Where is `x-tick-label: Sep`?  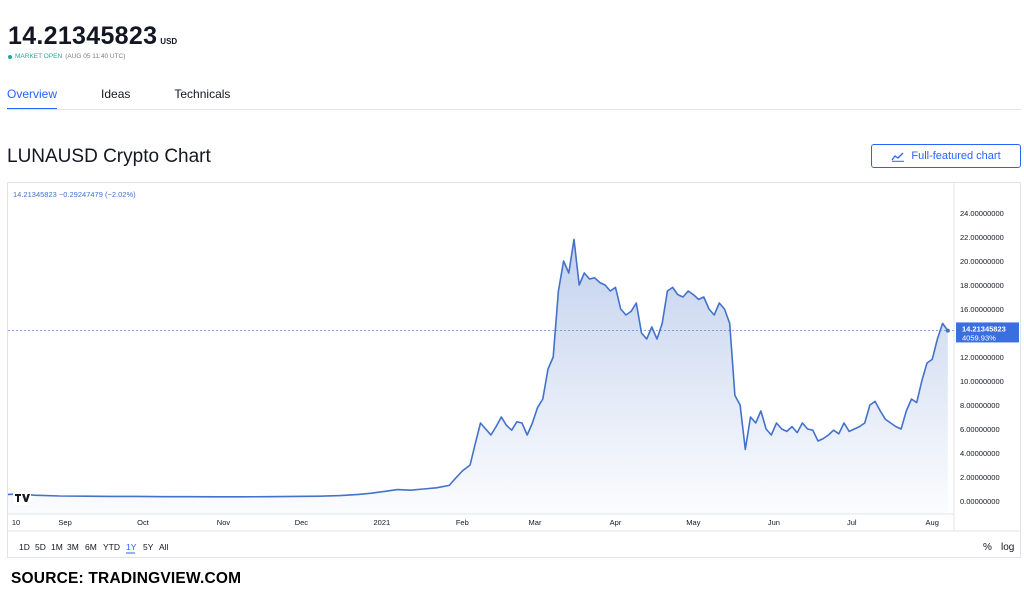 x-tick-label: Sep is located at coordinates (64, 522).